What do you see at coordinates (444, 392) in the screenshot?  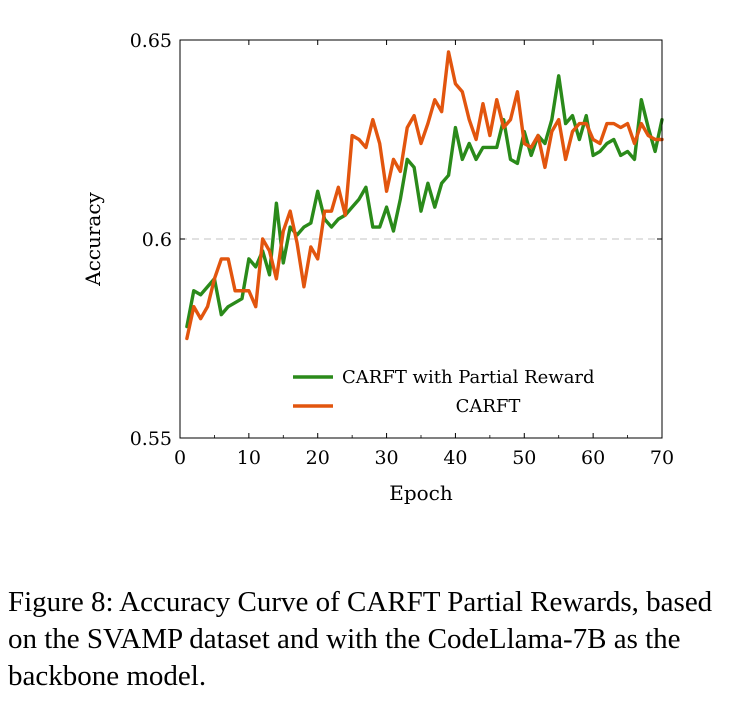 I see `legend: CARFT with Partial Reward CARFT` at bounding box center [444, 392].